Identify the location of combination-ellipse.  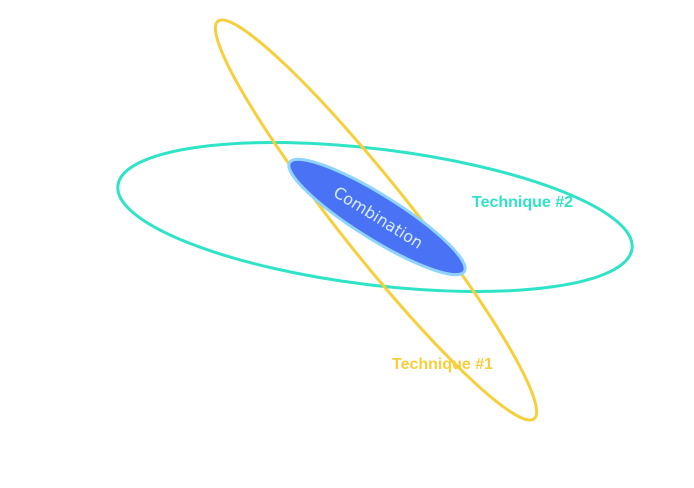
(377, 217).